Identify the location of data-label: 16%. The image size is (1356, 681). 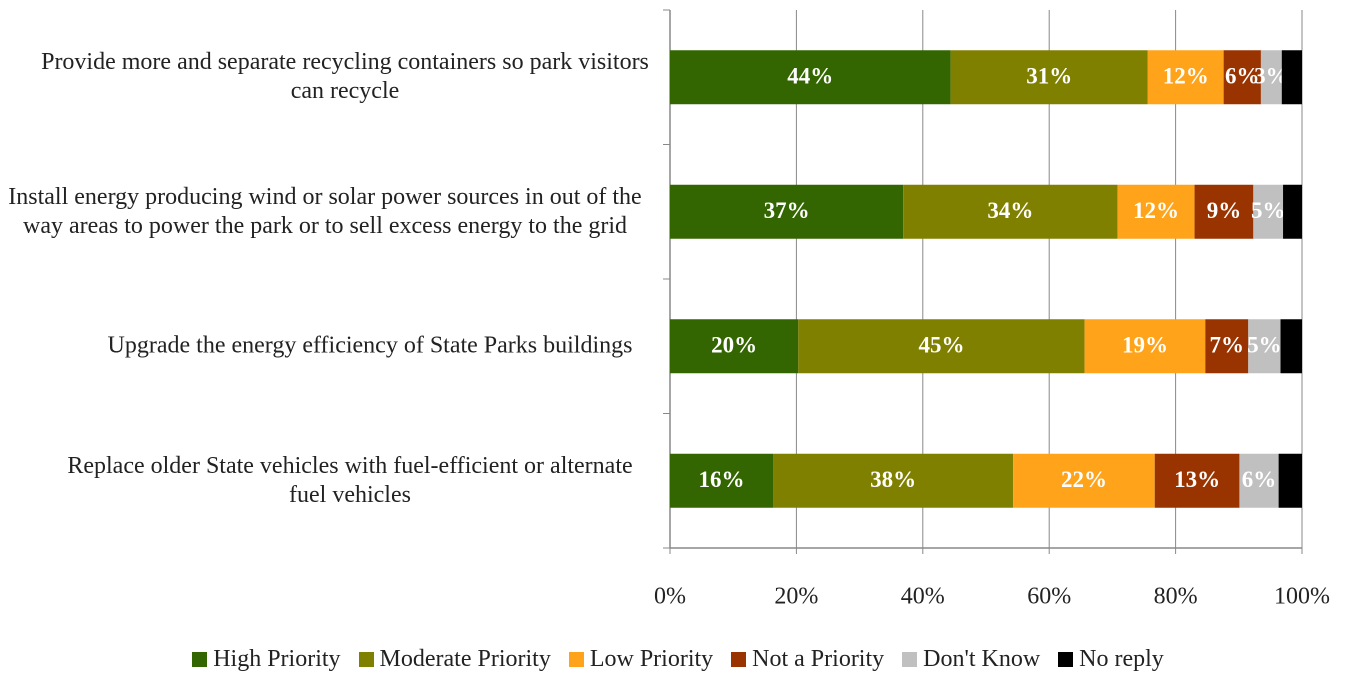
(722, 479).